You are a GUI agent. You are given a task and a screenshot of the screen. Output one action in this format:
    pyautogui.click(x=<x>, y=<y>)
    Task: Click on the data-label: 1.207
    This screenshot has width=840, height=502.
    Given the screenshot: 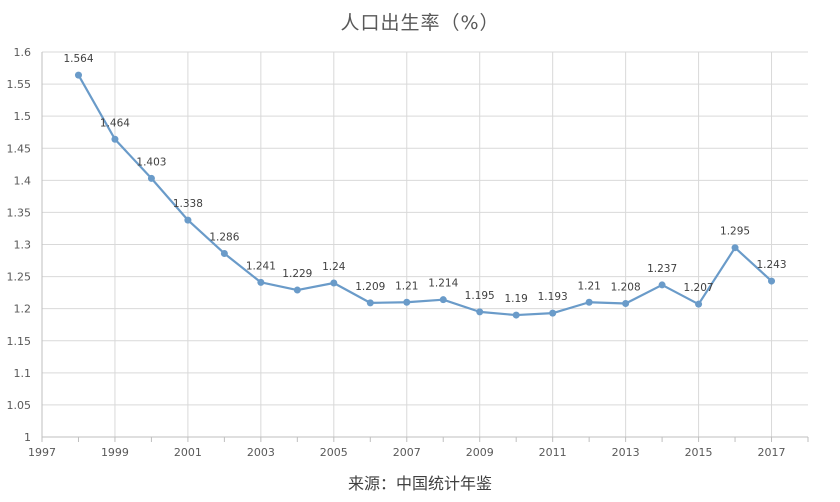 What is the action you would take?
    pyautogui.click(x=699, y=288)
    